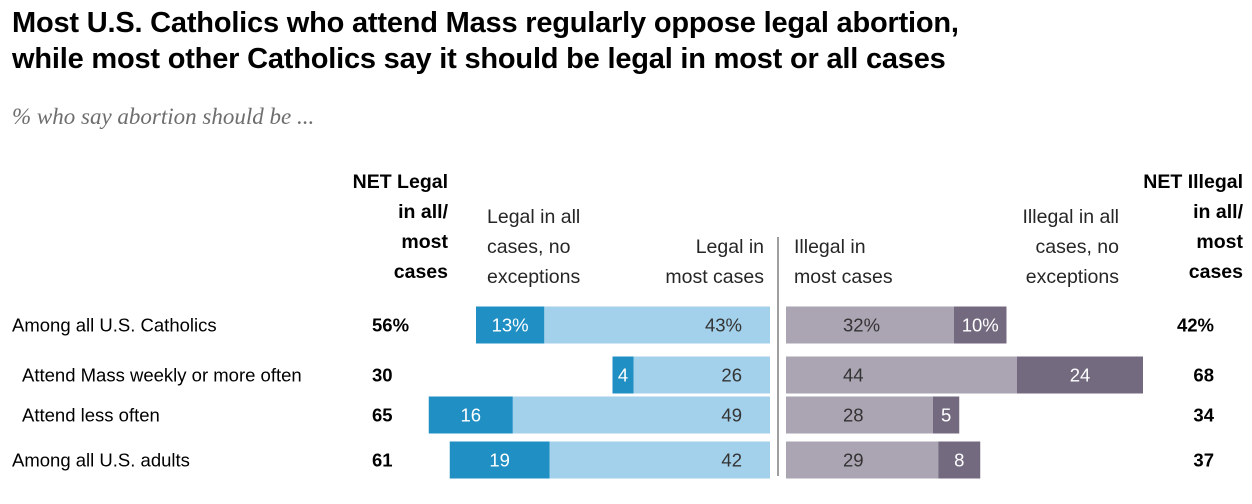  I want to click on header-net-illegal-line: cases, so click(1216, 272).